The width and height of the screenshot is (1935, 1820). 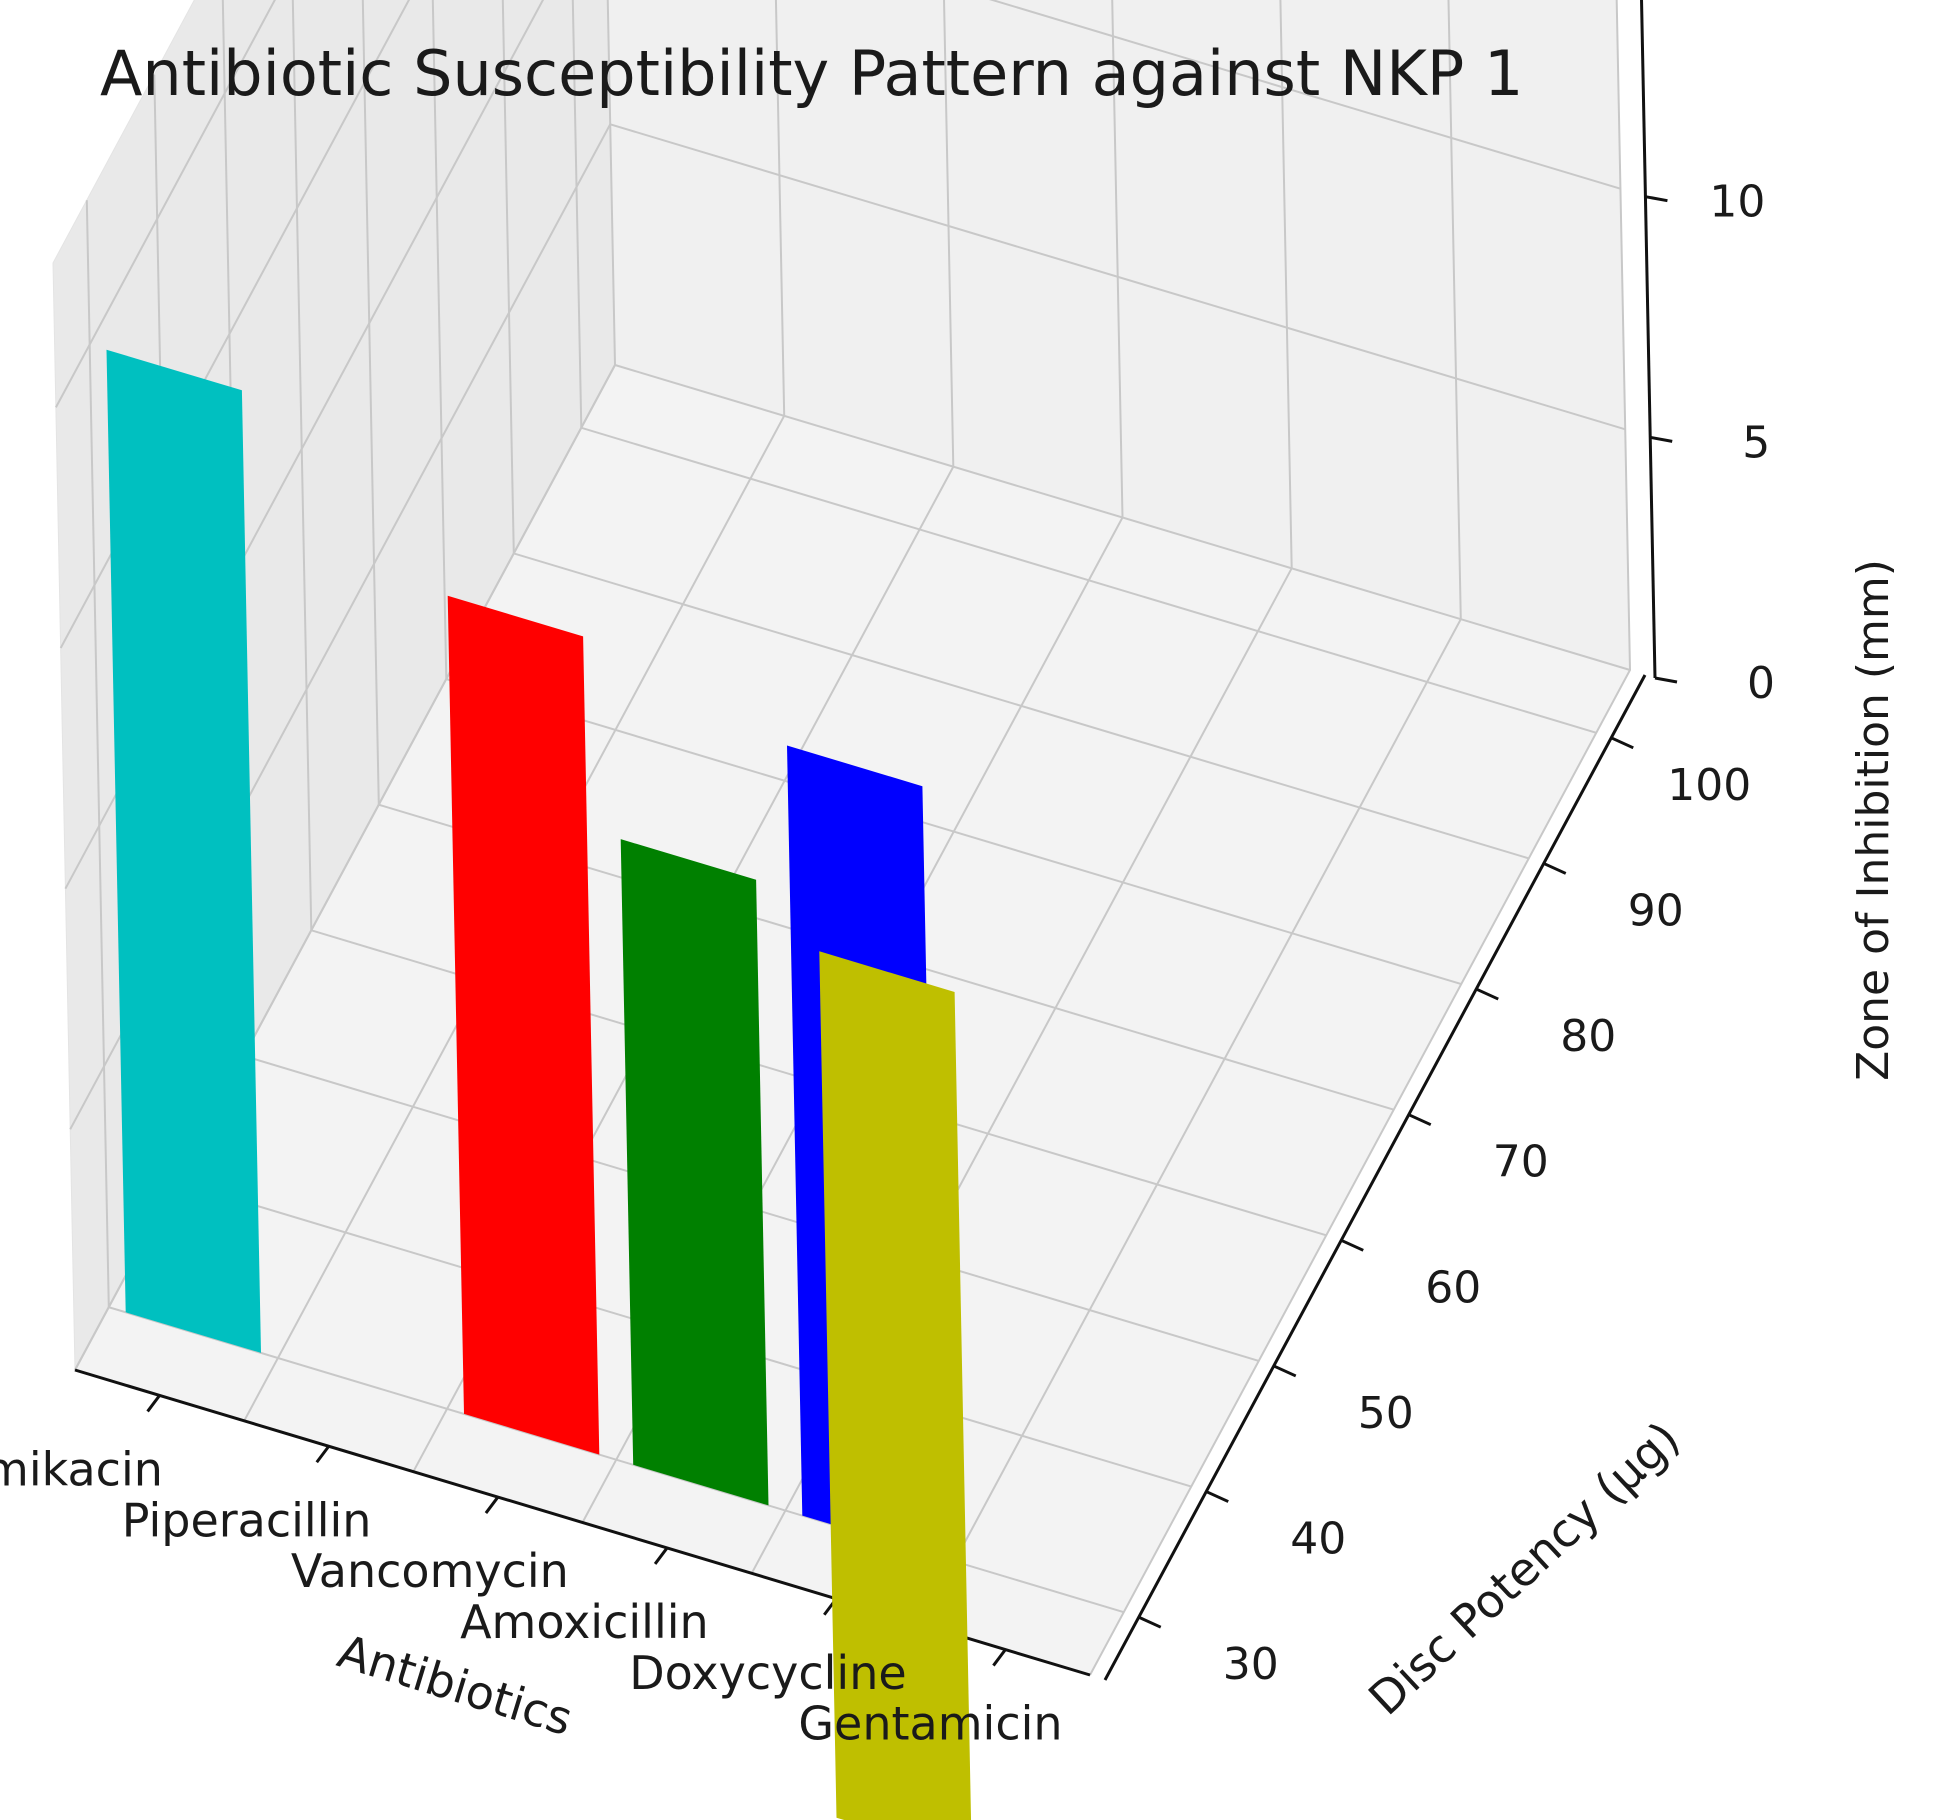 I want to click on y-tick-label: 70, so click(x=1521, y=1162).